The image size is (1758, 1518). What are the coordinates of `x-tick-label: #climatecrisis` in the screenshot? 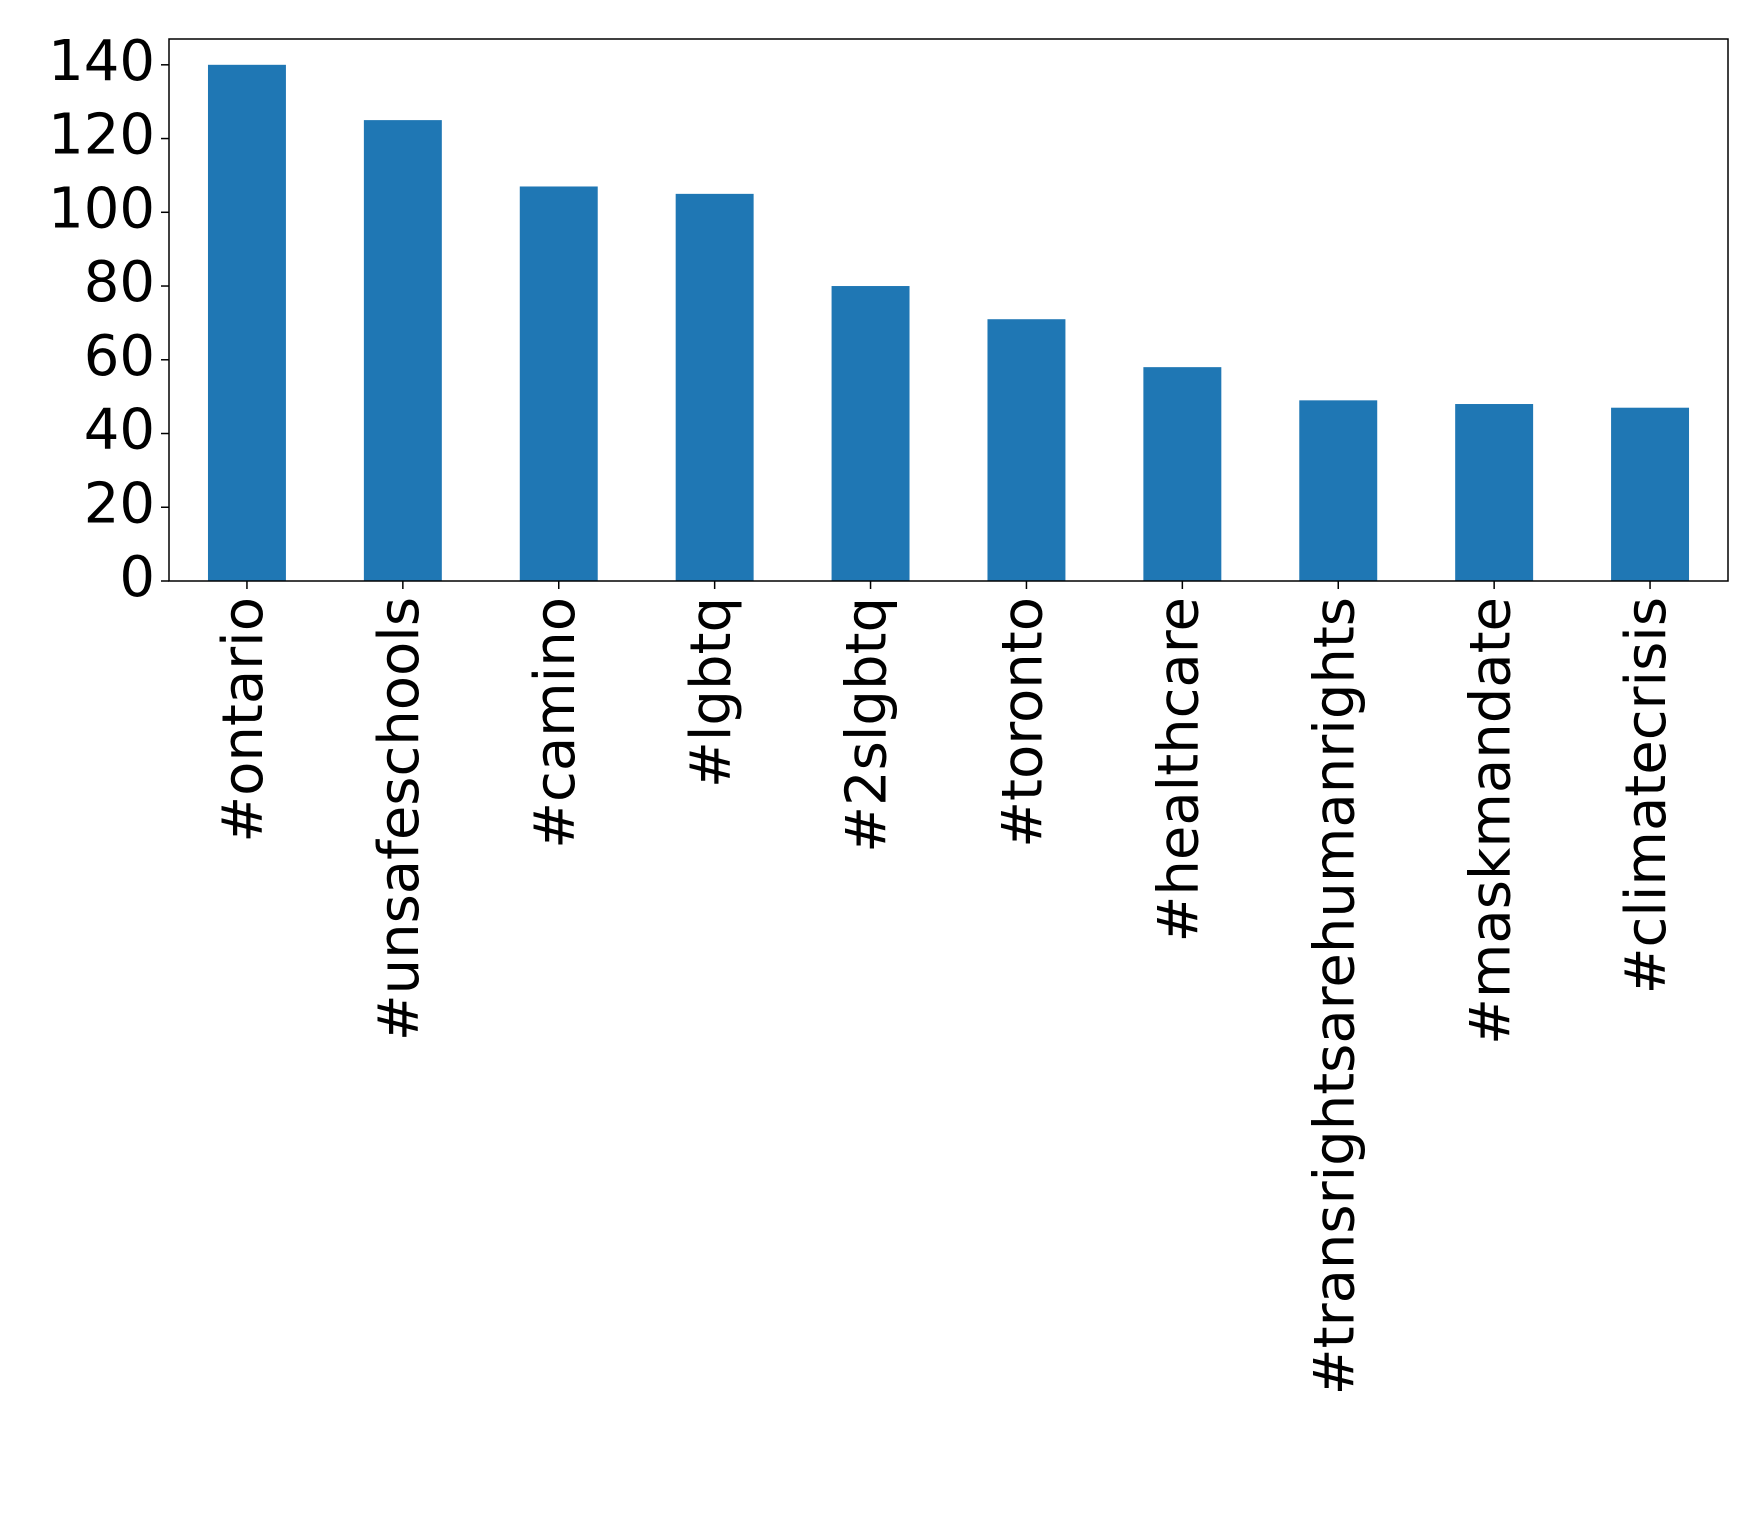 It's located at (1646, 795).